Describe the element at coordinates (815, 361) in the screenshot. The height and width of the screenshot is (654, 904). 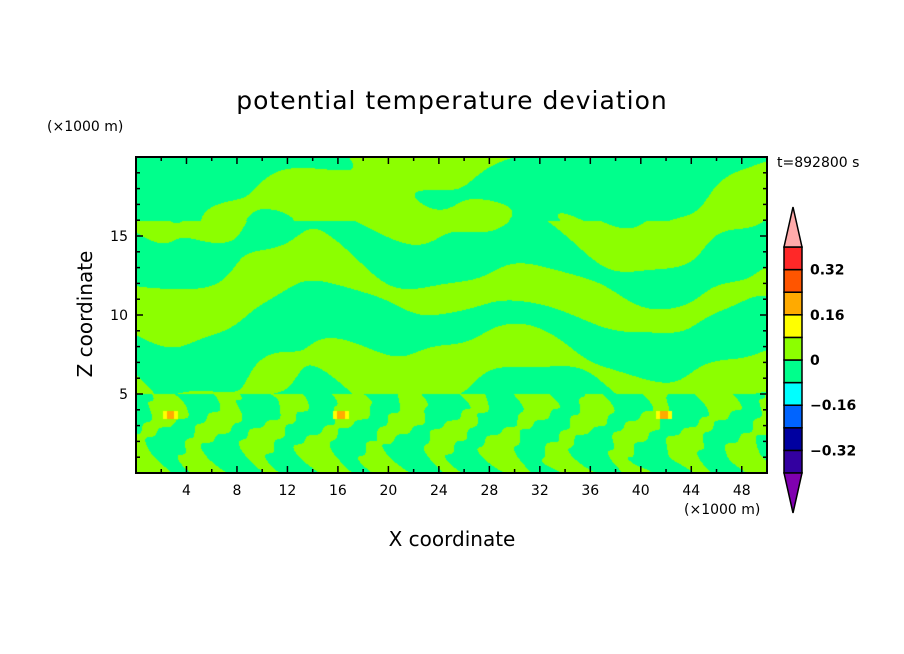
I see `colorbar-label: 0` at that location.